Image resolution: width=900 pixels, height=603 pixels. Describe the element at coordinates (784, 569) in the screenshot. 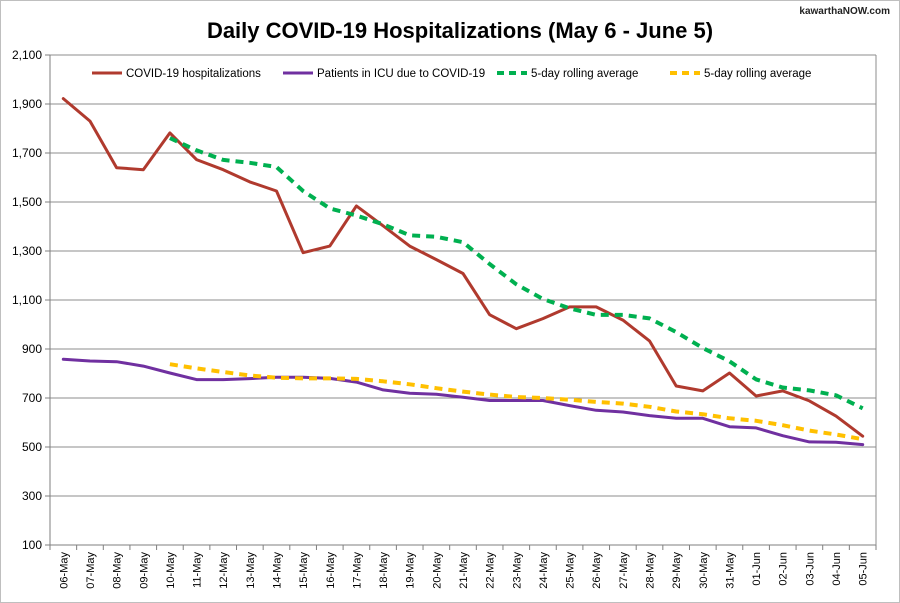

I see `x-tick-label: 02-Jun` at that location.